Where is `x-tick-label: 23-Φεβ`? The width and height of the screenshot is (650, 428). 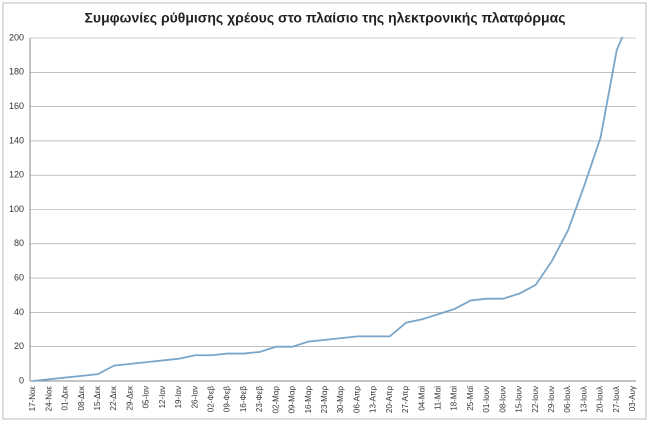
x-tick-label: 23-Φεβ is located at coordinates (259, 399).